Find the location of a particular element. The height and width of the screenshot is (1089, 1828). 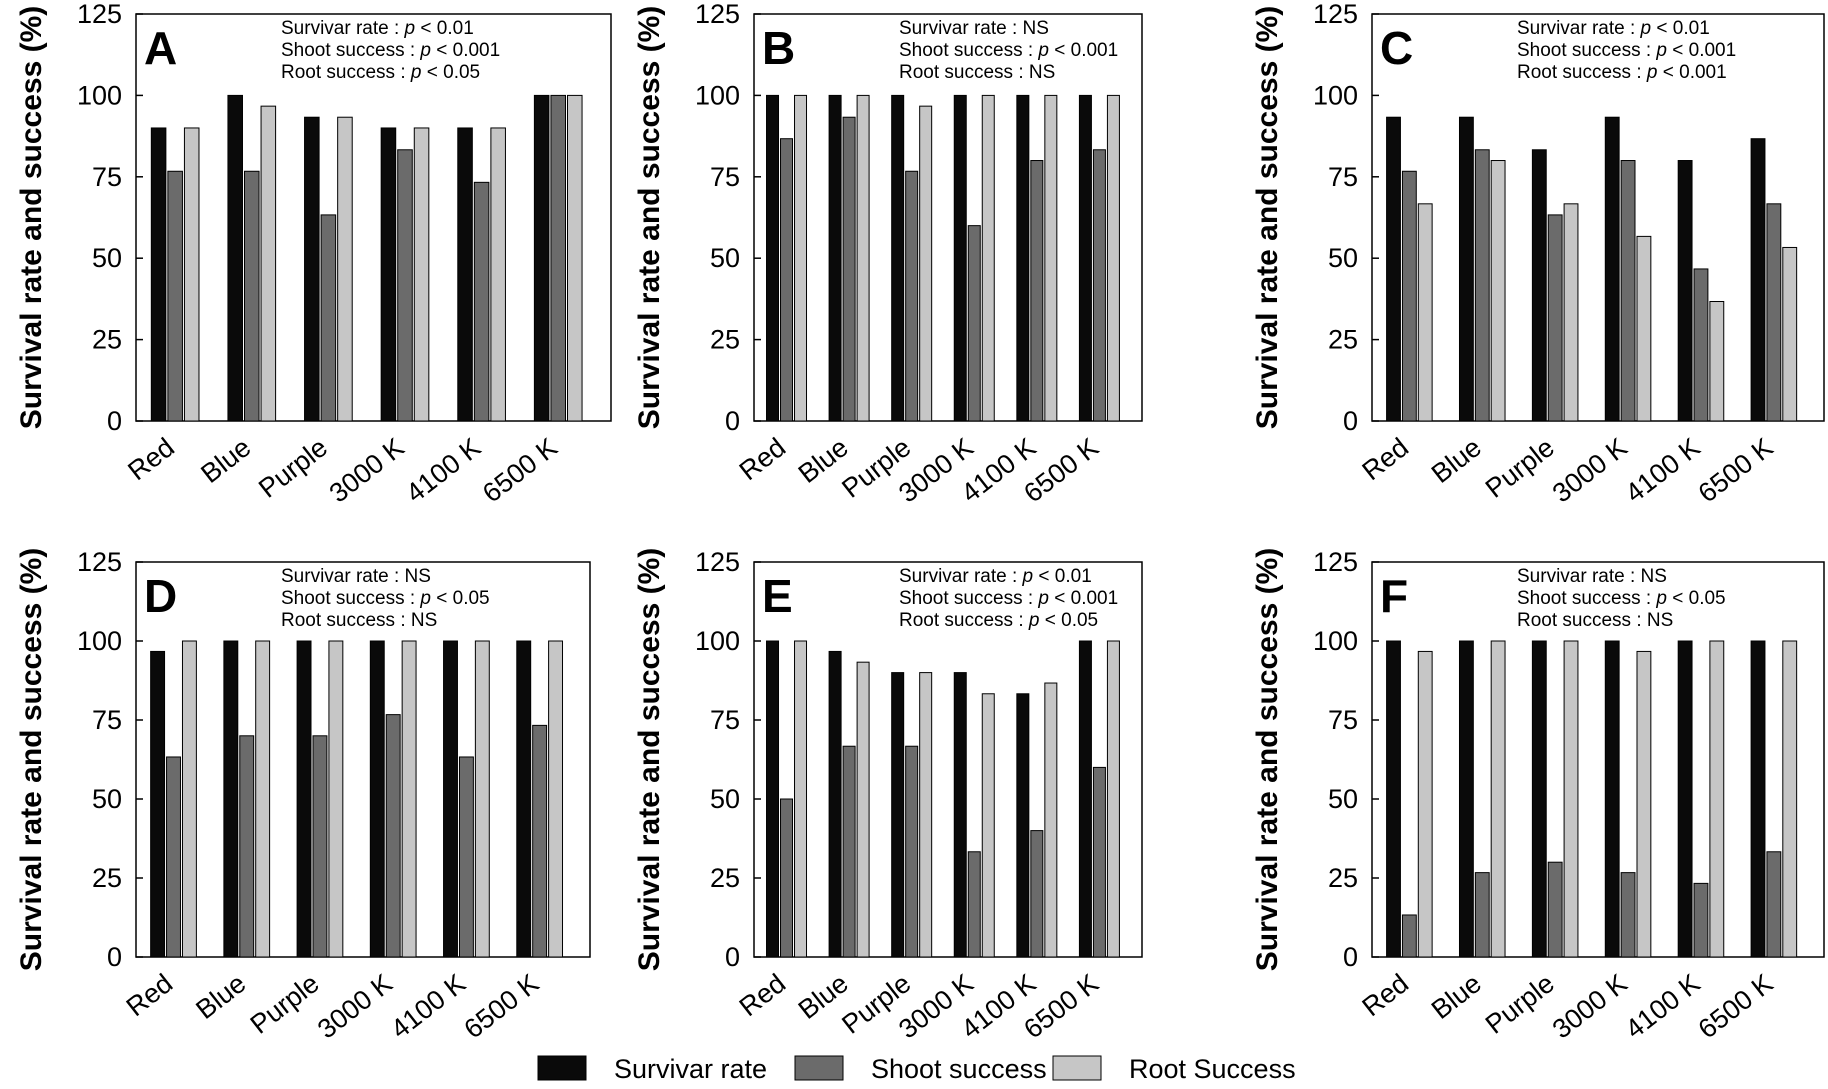

x-category-label: Purple is located at coordinates (285, 1004).